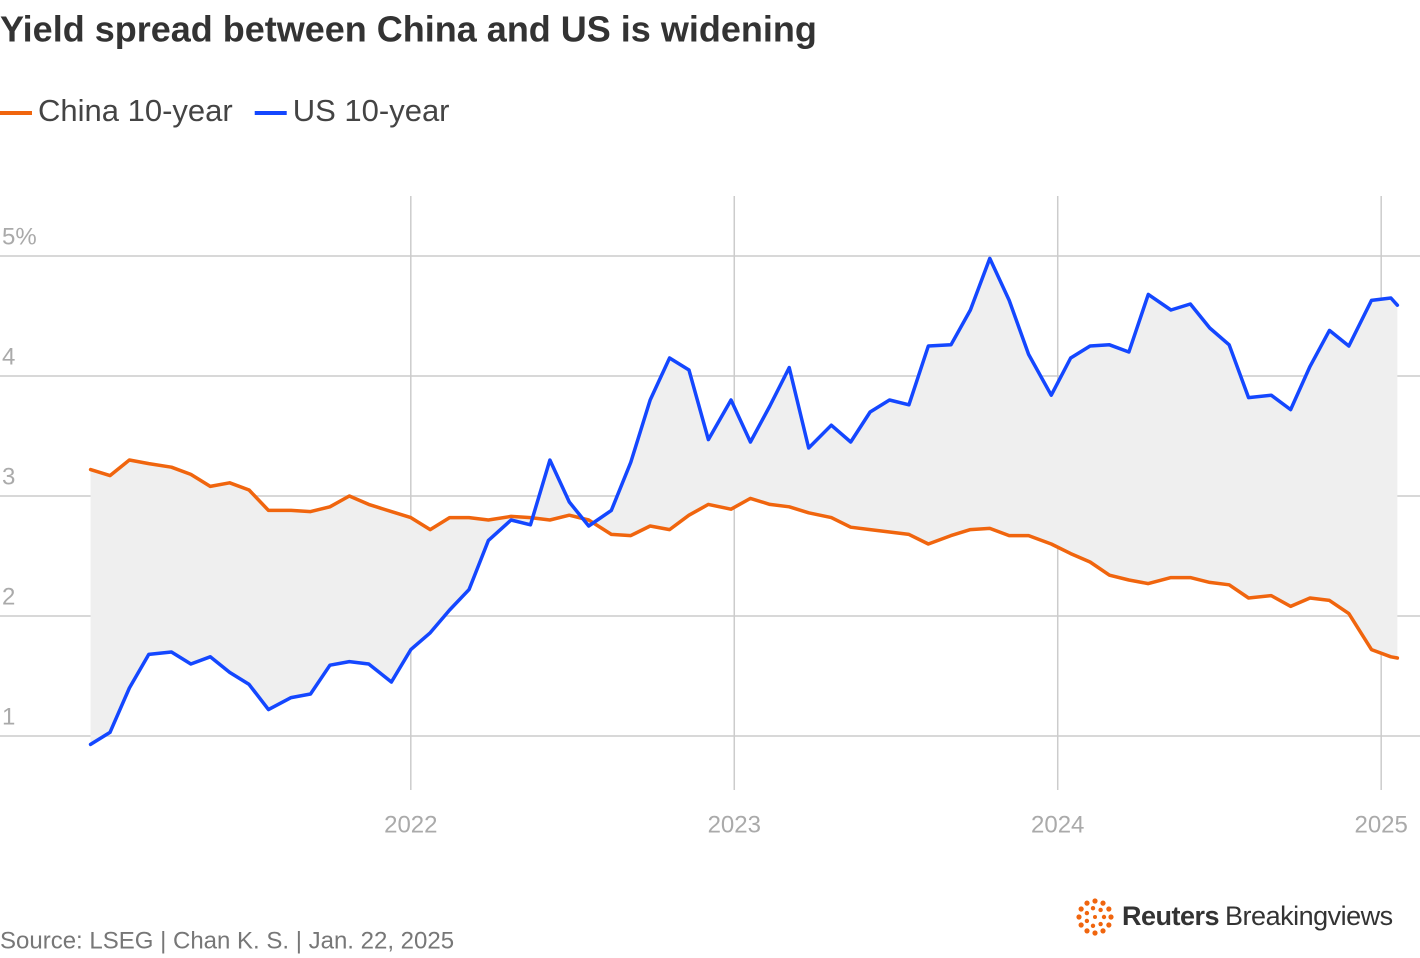  I want to click on x-tick-label: 2023, so click(734, 824).